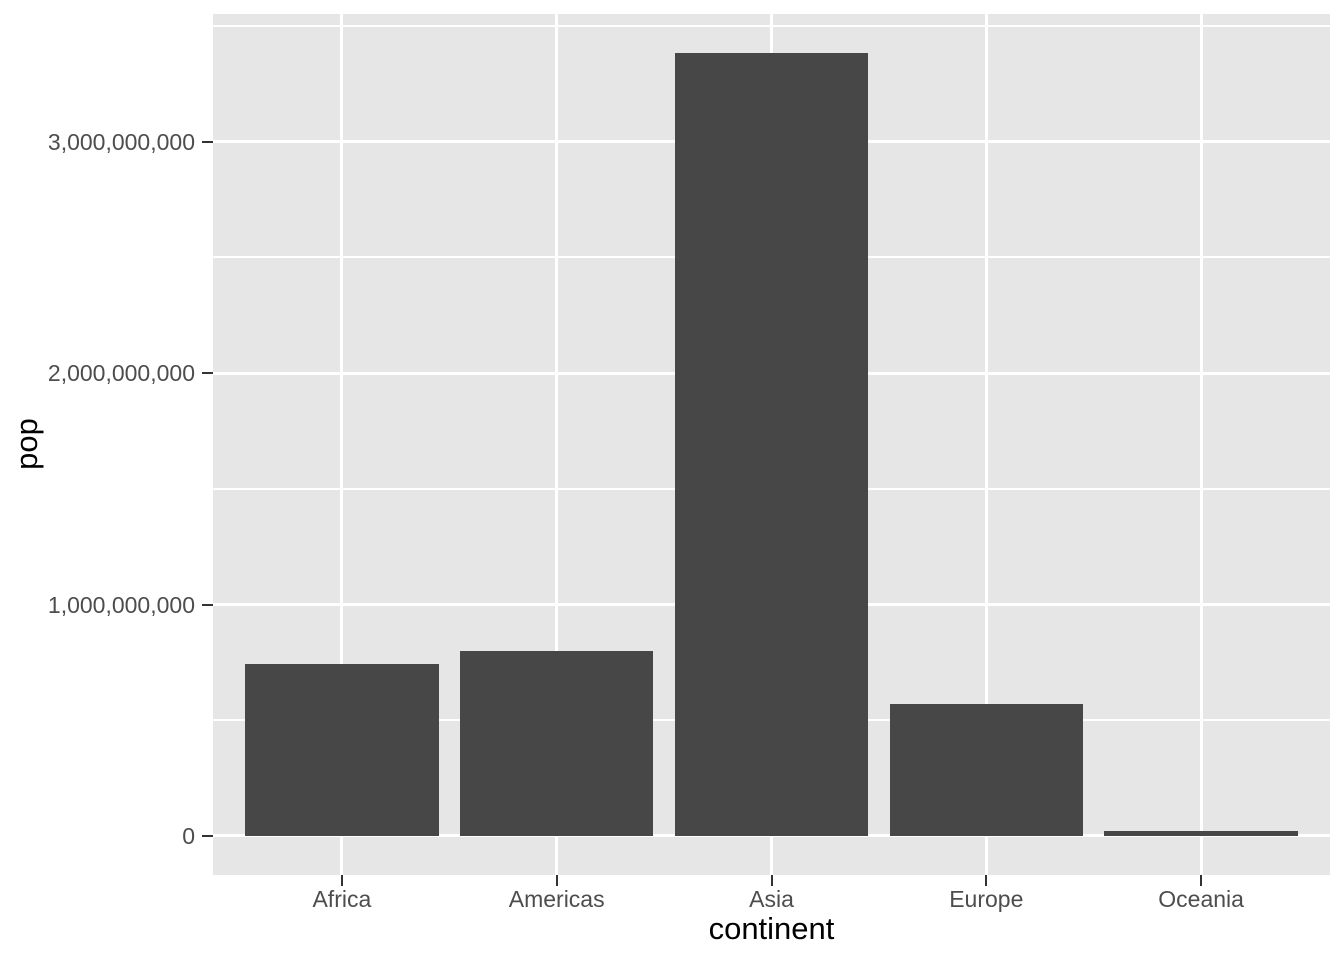  What do you see at coordinates (342, 899) in the screenshot?
I see `x-tick-label-africa: Africa` at bounding box center [342, 899].